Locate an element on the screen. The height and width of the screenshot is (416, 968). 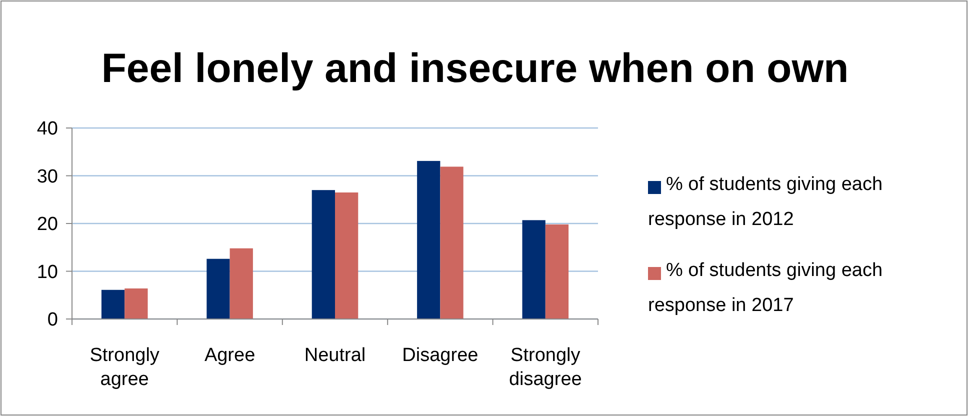
x-tick-label: Strongly disagree is located at coordinates (545, 367).